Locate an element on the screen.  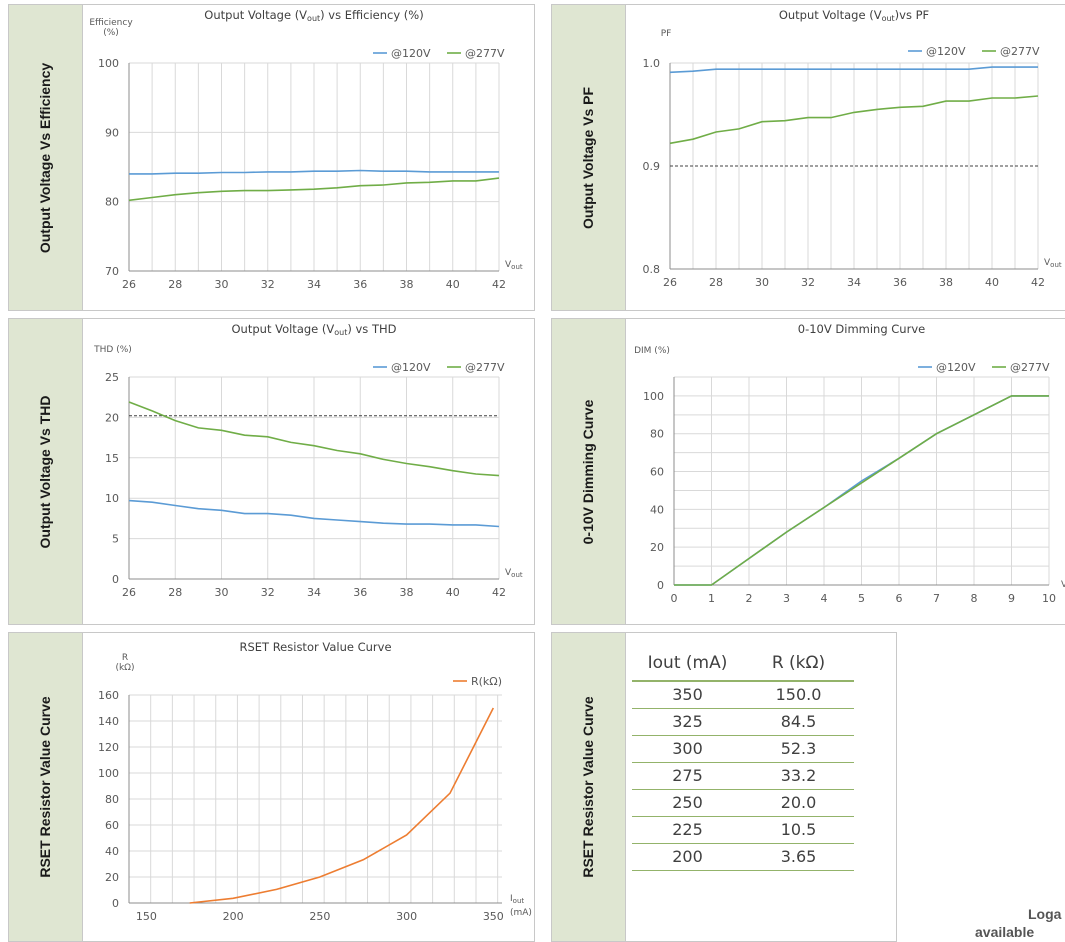
chart-title: Output Voltage (Vout)vs PF is located at coordinates (854, 15).